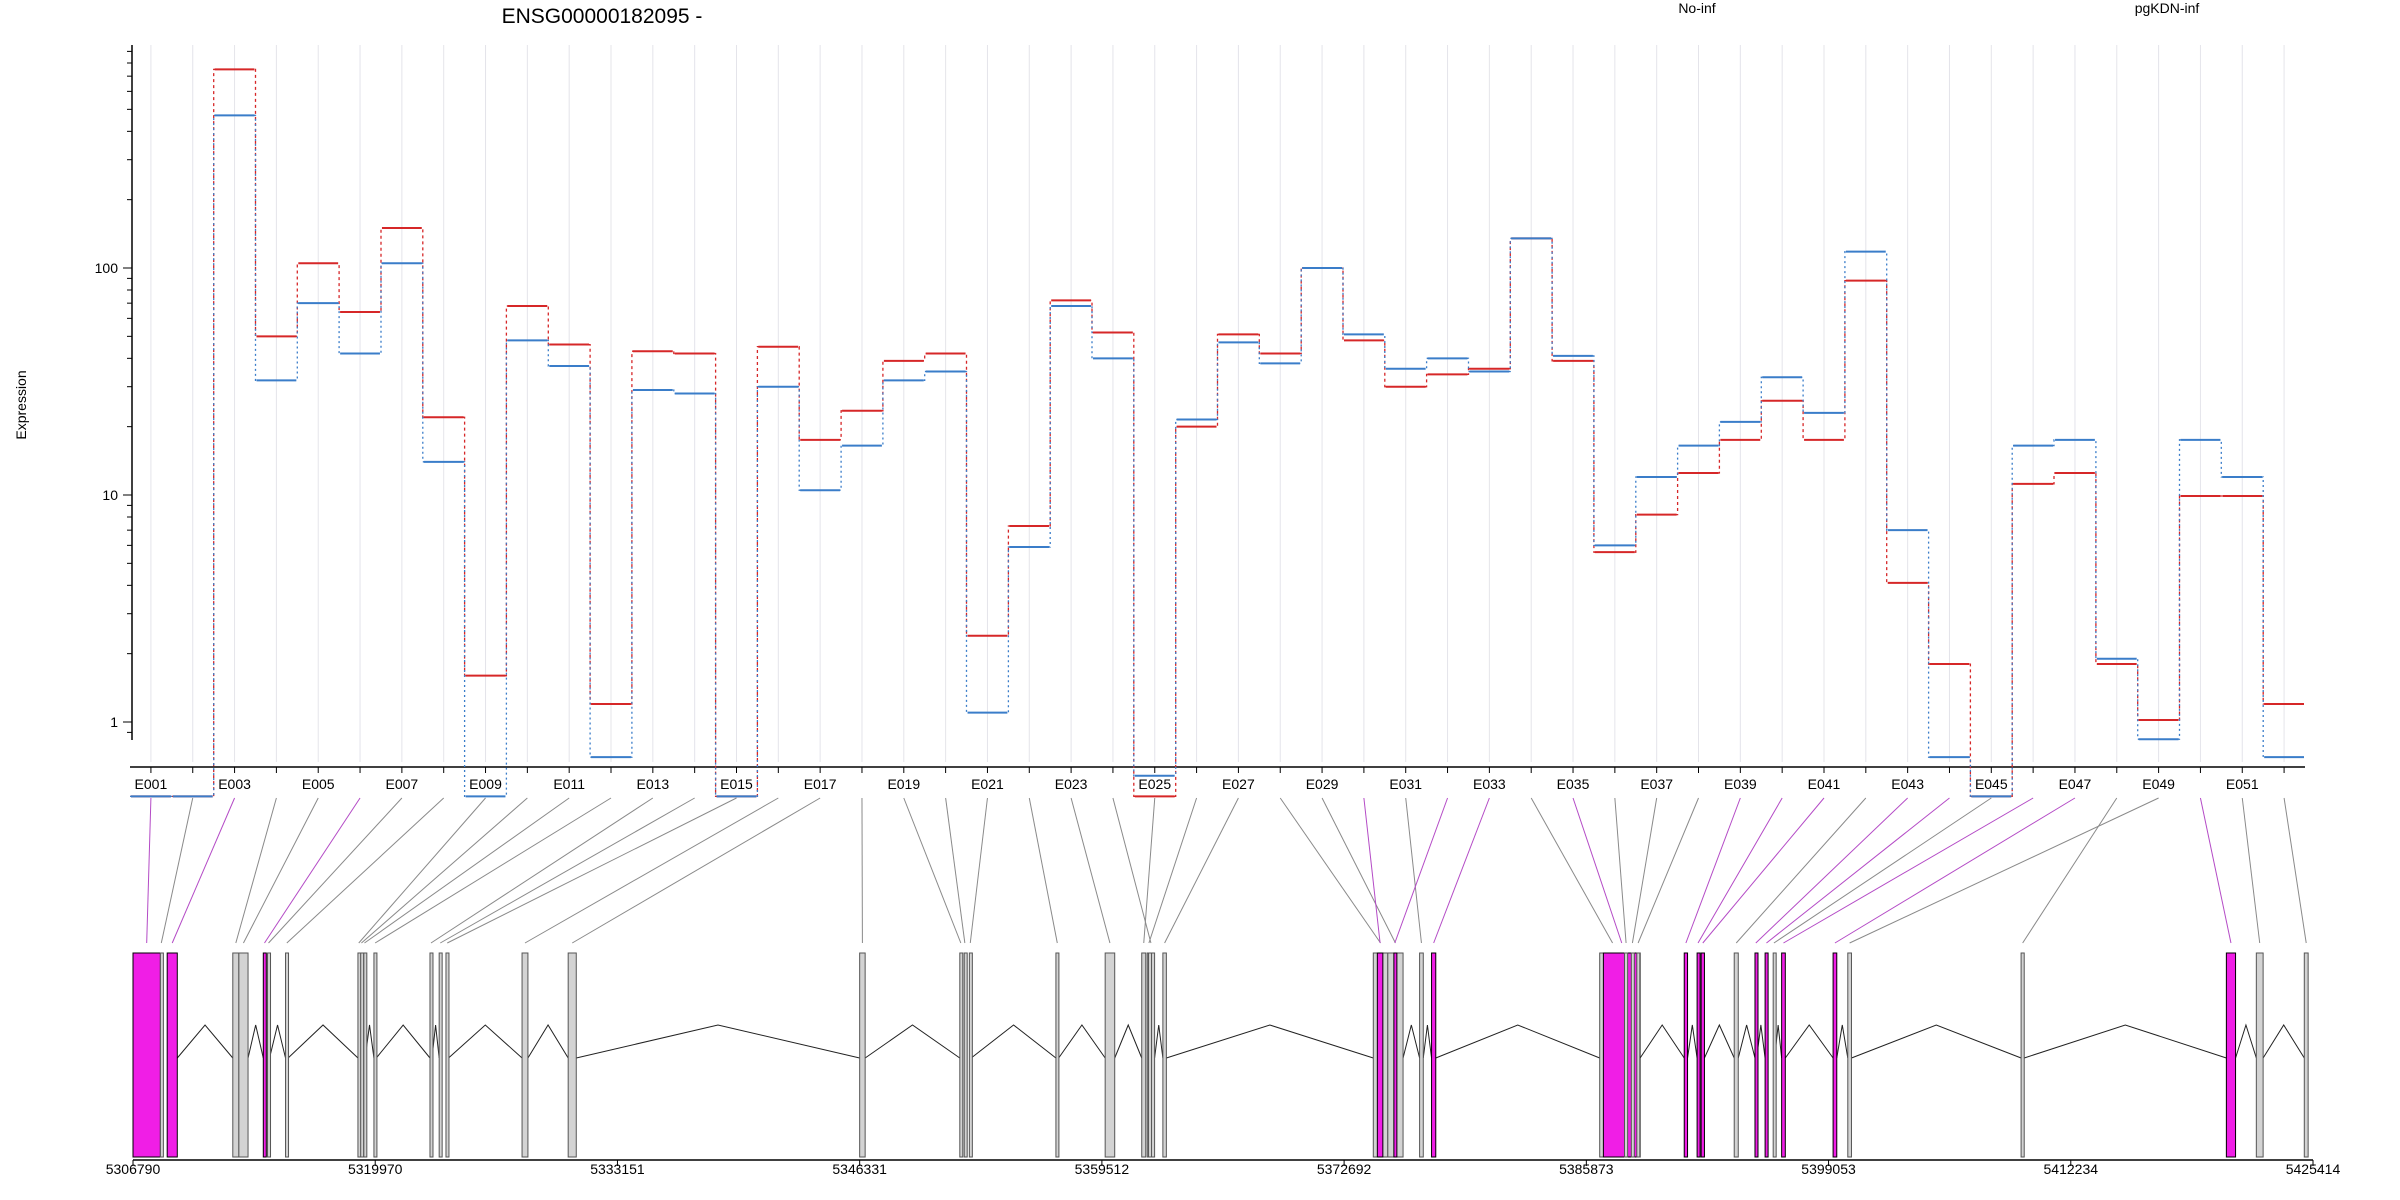 The height and width of the screenshot is (1200, 2400). Describe the element at coordinates (2167, 8) in the screenshot. I see `legend-entry-pgkdn-inf: pgKDN-inf` at that location.